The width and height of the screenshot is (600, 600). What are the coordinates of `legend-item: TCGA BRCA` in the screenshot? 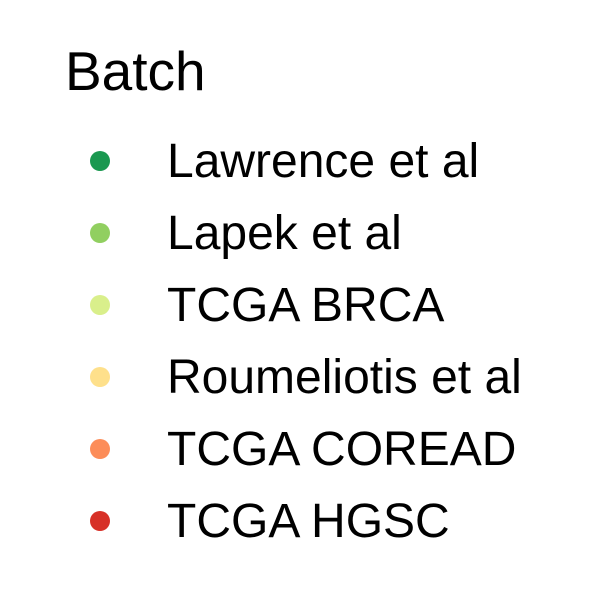 It's located at (300, 305).